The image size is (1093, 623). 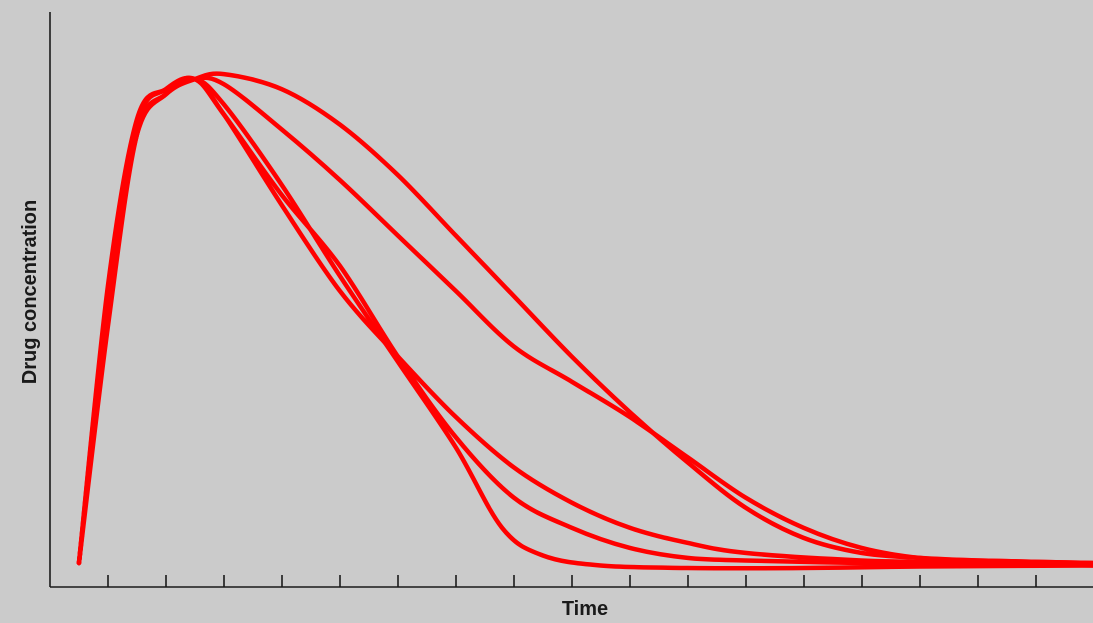 What do you see at coordinates (585, 609) in the screenshot?
I see `x-axis-label: Time` at bounding box center [585, 609].